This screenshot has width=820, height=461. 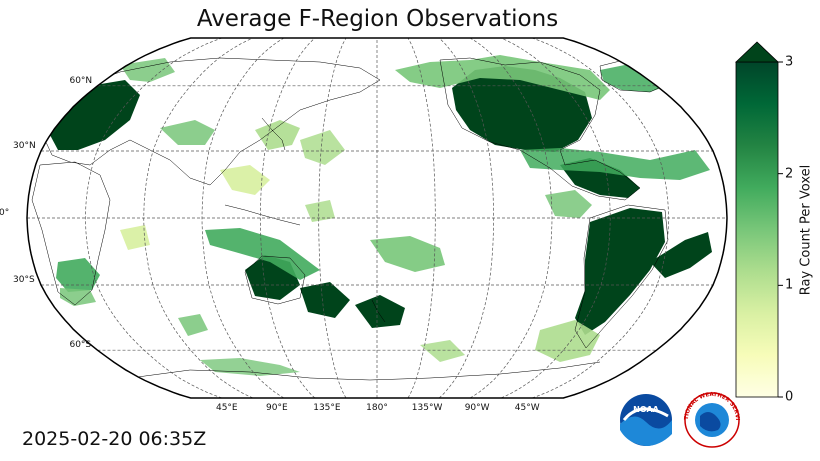 What do you see at coordinates (322, 147) in the screenshot?
I see `obs-patch-north-pacific` at bounding box center [322, 147].